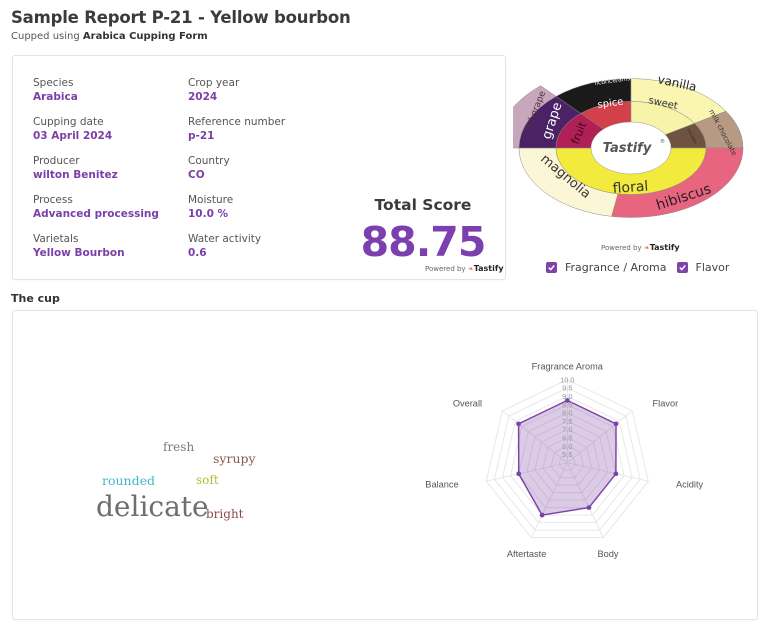 The width and height of the screenshot is (768, 634). Describe the element at coordinates (567, 438) in the screenshot. I see `radar-tick-label: 6.5` at that location.